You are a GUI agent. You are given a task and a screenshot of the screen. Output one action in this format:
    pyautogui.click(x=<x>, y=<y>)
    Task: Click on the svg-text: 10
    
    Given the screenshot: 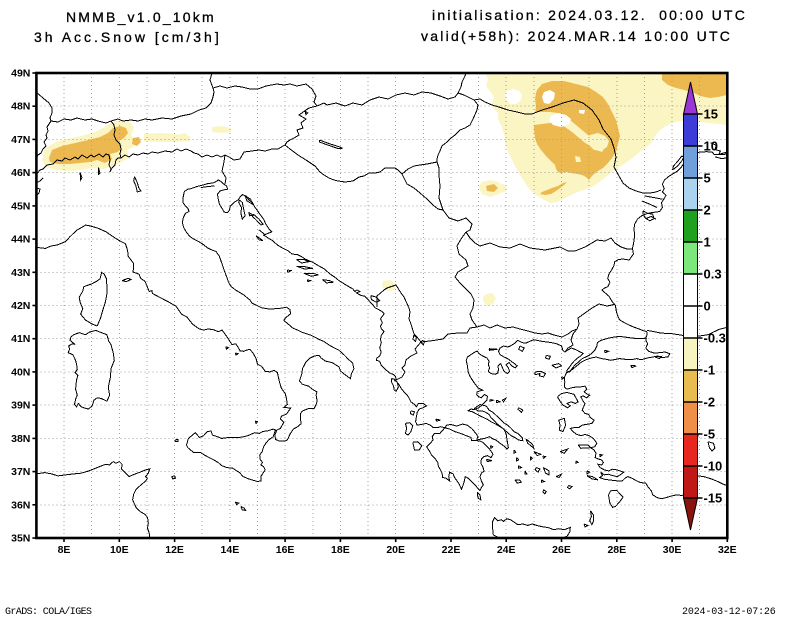 What is the action you would take?
    pyautogui.click(x=711, y=146)
    